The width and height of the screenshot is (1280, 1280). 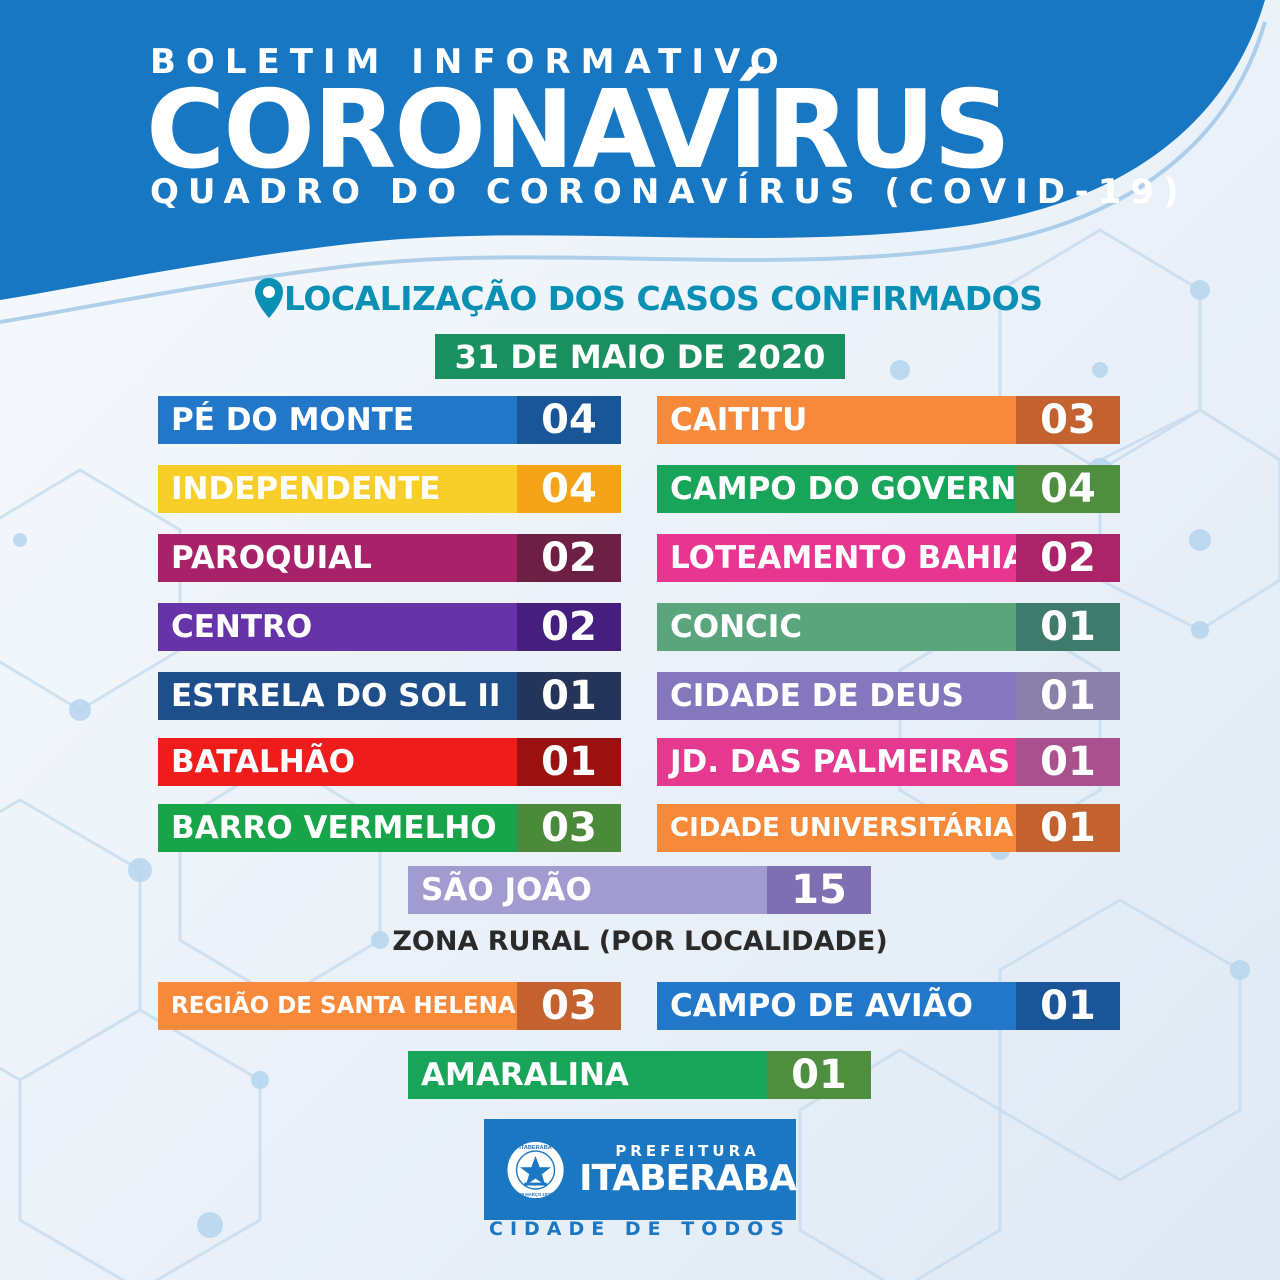 What do you see at coordinates (888, 420) in the screenshot?
I see `neighborhood-row: CAITITU 03` at bounding box center [888, 420].